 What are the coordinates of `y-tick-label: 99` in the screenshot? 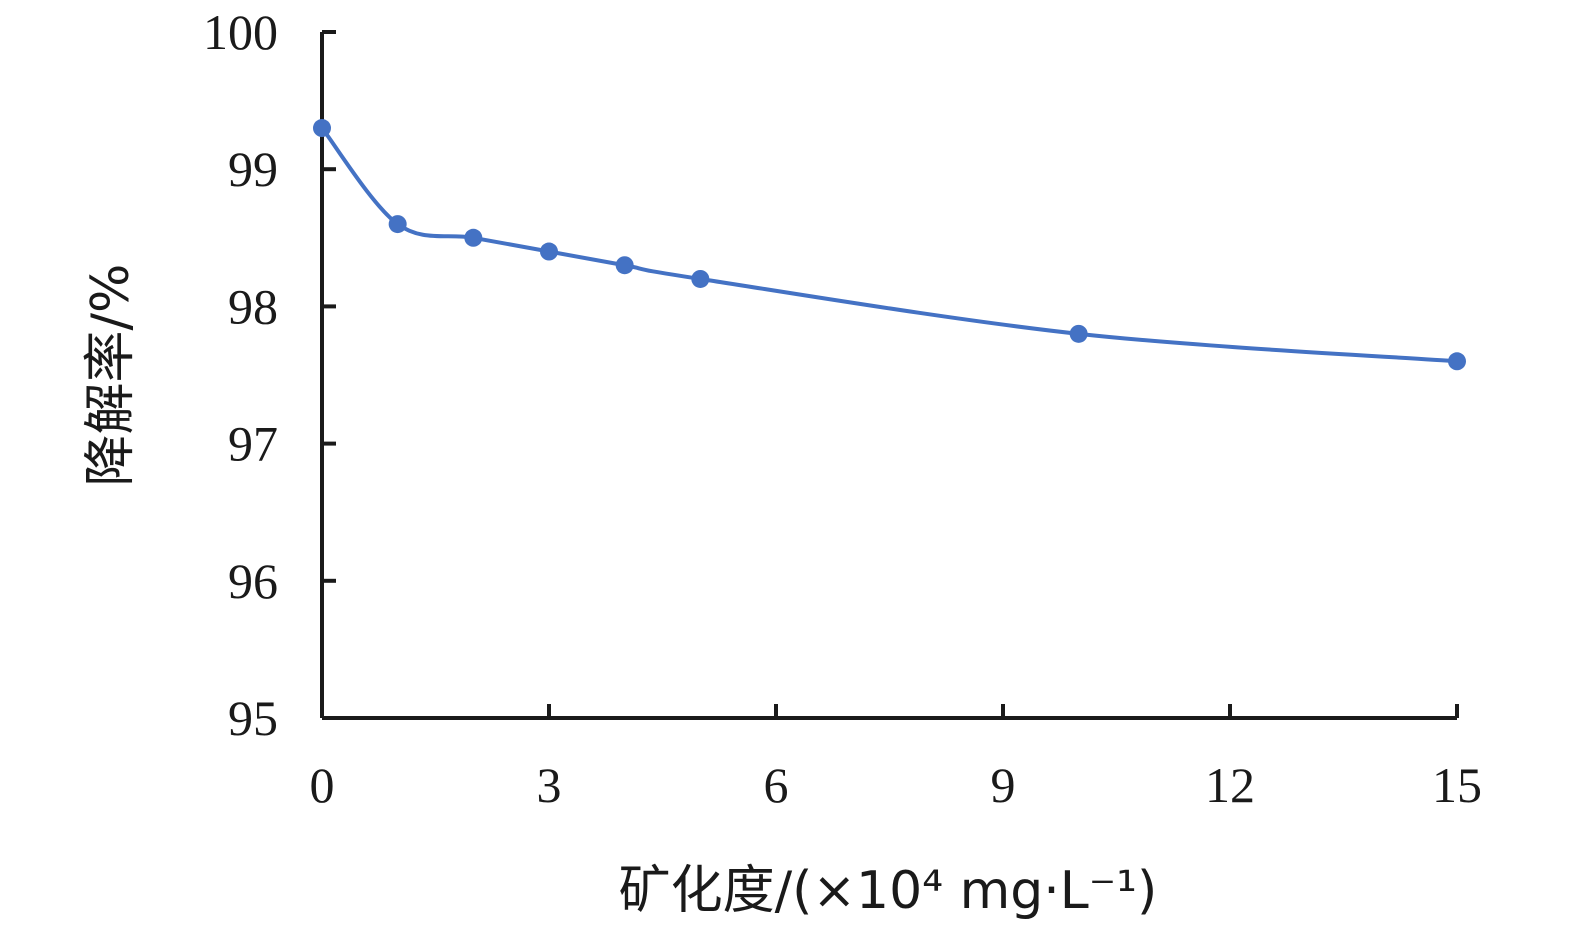 It's located at (253, 169).